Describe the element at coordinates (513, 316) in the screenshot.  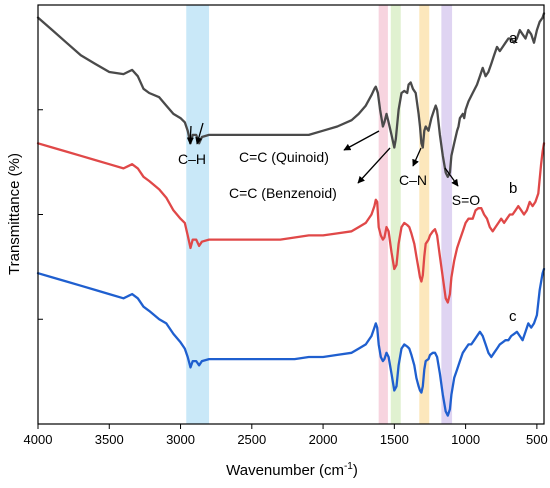
I see `series-label-c: c` at that location.